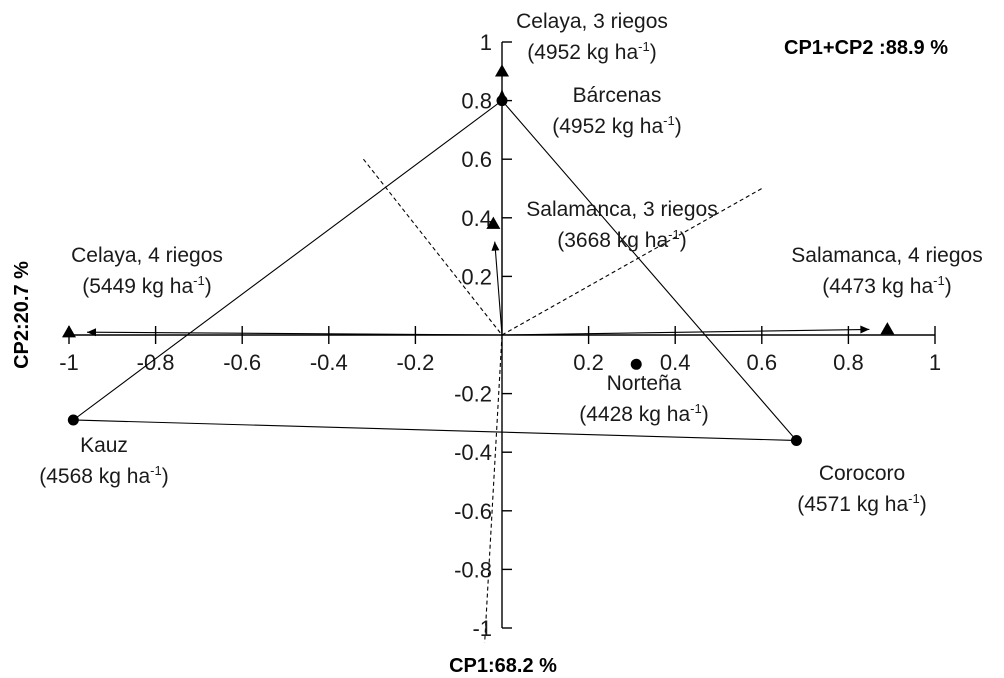  What do you see at coordinates (861, 503) in the screenshot?
I see `point-label-yield: (4571 kg ha-1)` at bounding box center [861, 503].